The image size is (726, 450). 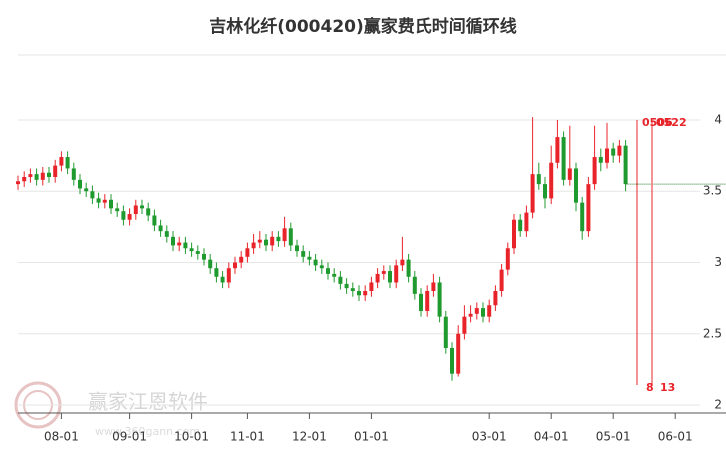 What do you see at coordinates (61, 437) in the screenshot?
I see `x-tick-label: 08-01` at bounding box center [61, 437].